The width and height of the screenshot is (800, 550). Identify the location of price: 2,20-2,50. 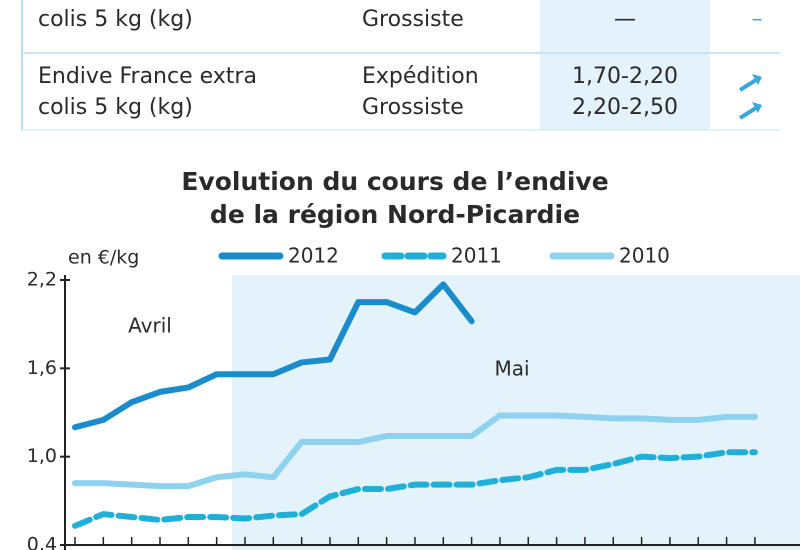
(625, 107).